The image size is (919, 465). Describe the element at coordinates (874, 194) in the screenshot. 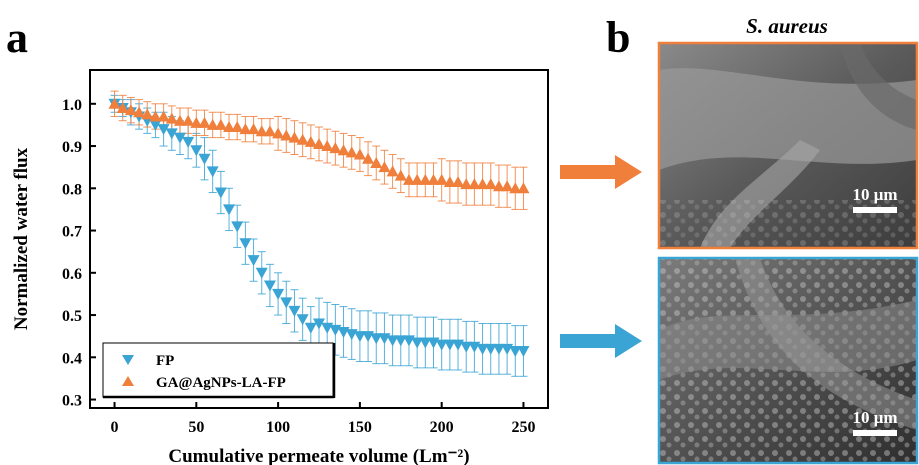

I see `scale-label-top: 10 μm` at that location.